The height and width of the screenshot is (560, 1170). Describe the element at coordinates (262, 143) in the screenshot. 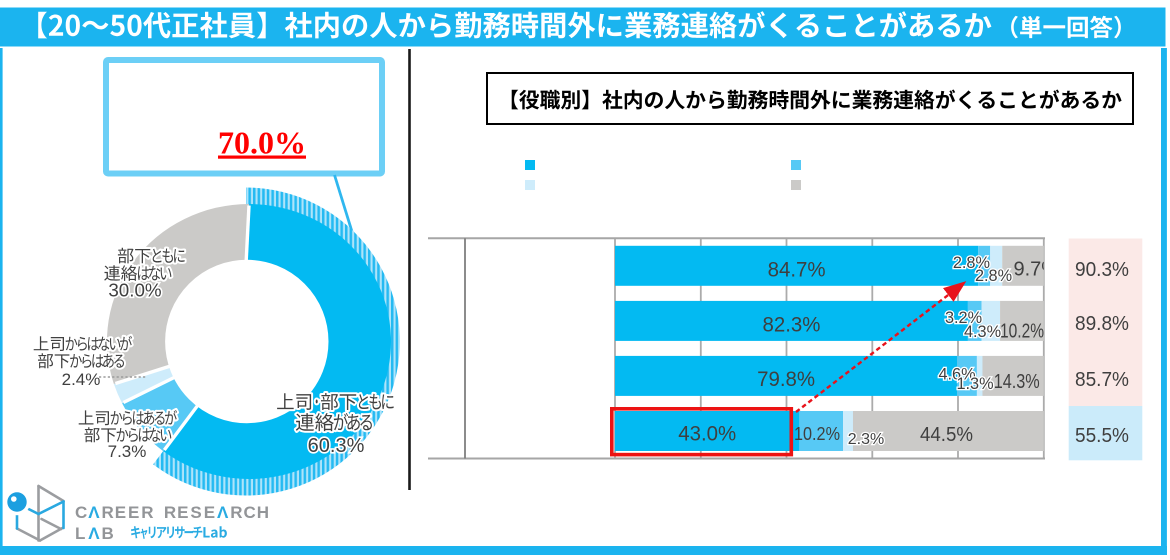

I see `svg-text: 70.0%` at that location.